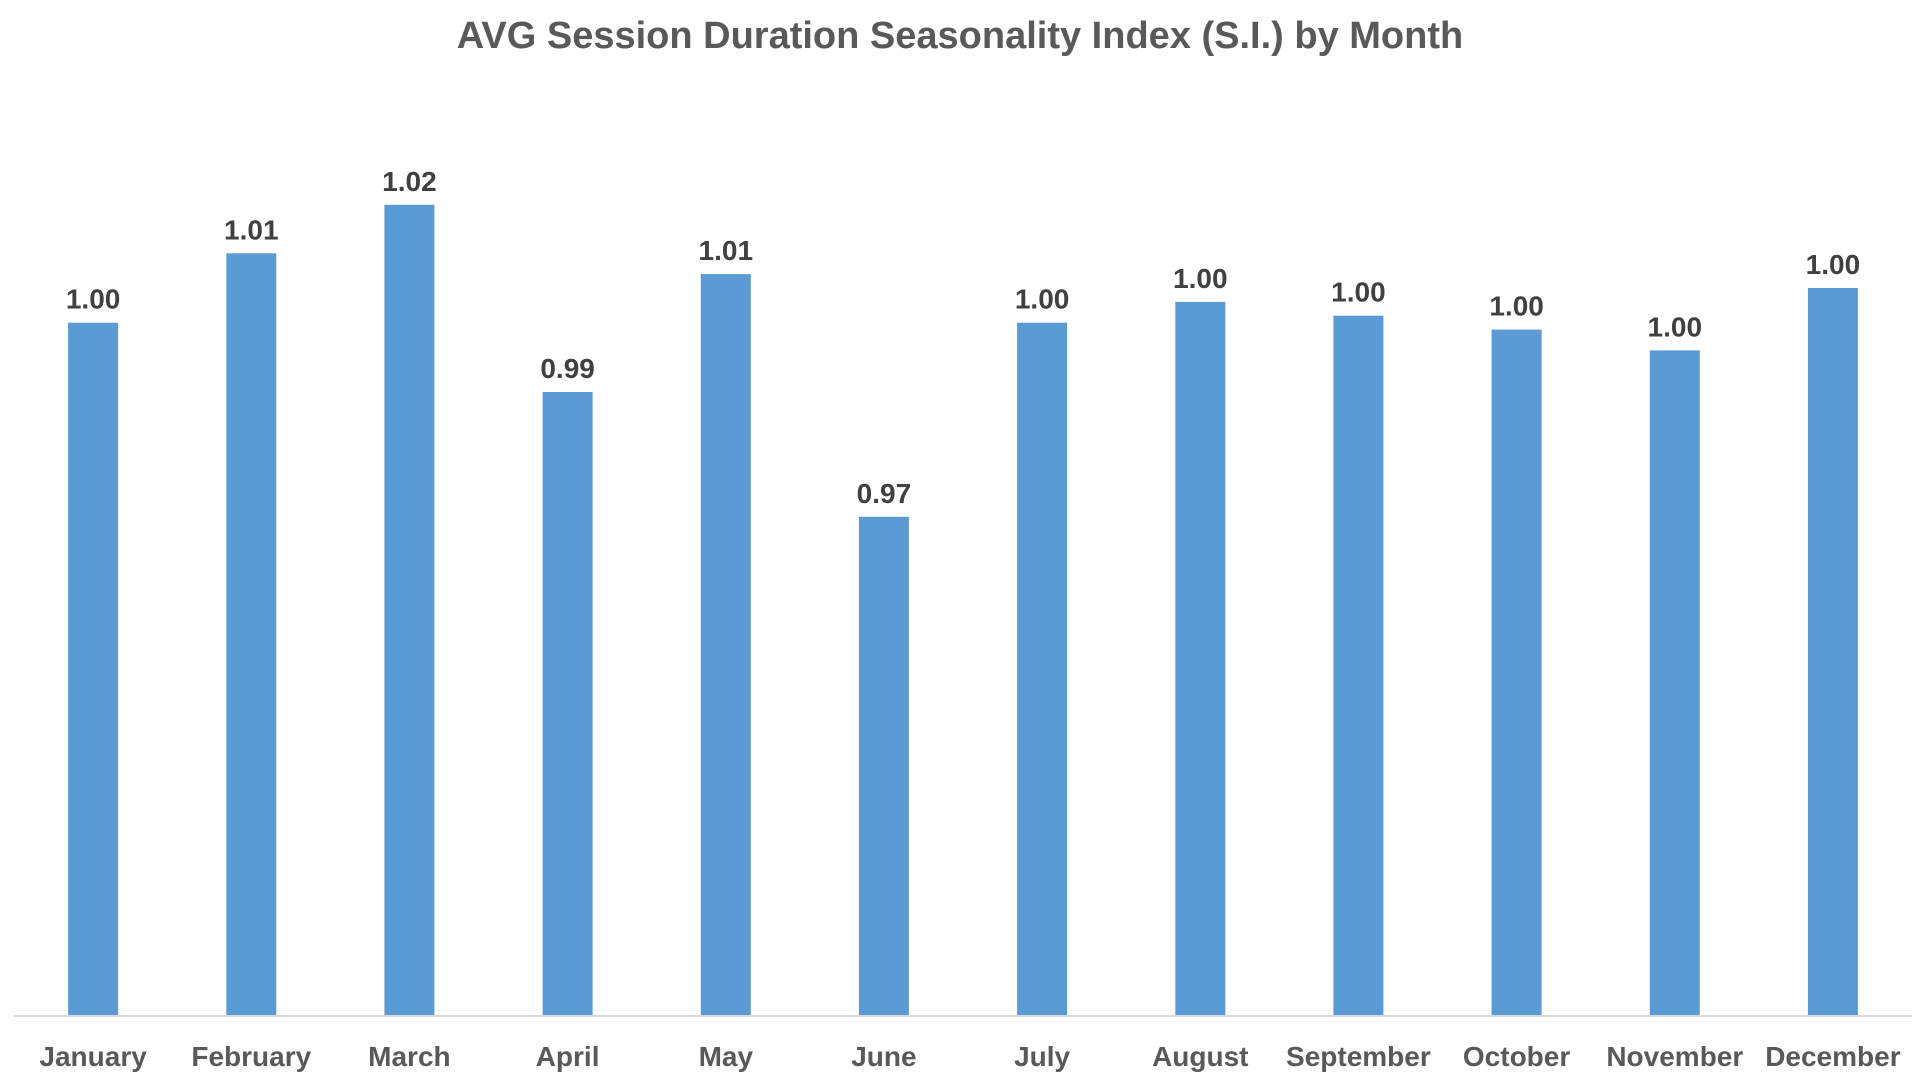 This screenshot has height=1080, width=1920. I want to click on data-label-november: 1.00, so click(1675, 326).